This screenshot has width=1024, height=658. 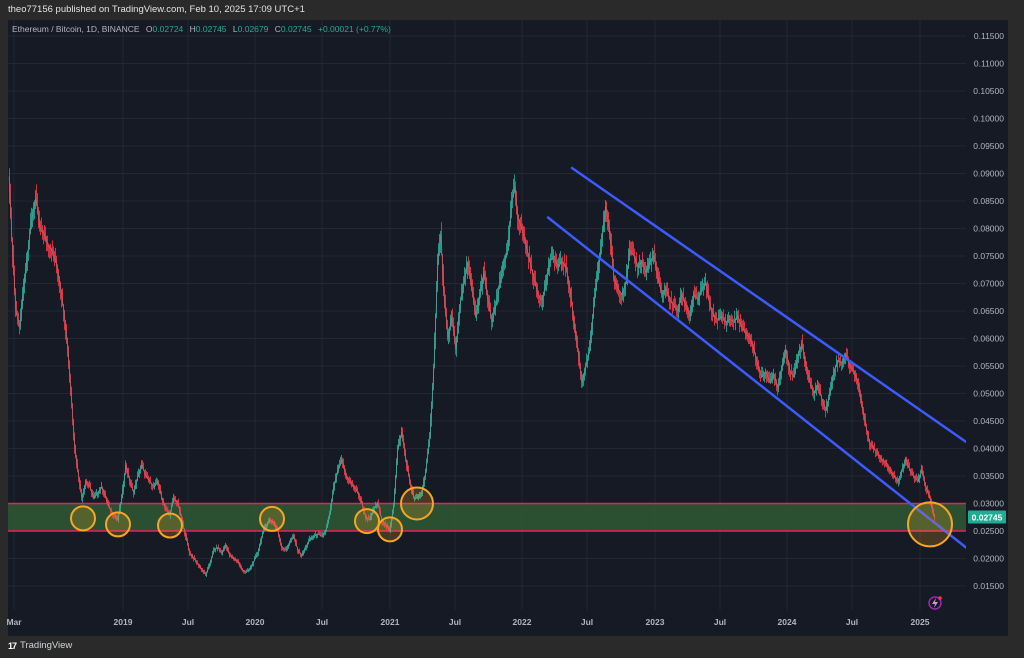 What do you see at coordinates (149, 29) in the screenshot?
I see `open-label: O` at bounding box center [149, 29].